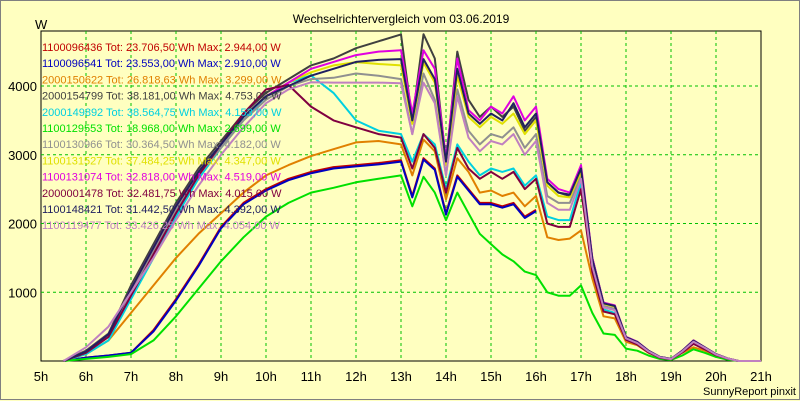  Describe the element at coordinates (41, 24) in the screenshot. I see `y-axis-unit: W` at that location.